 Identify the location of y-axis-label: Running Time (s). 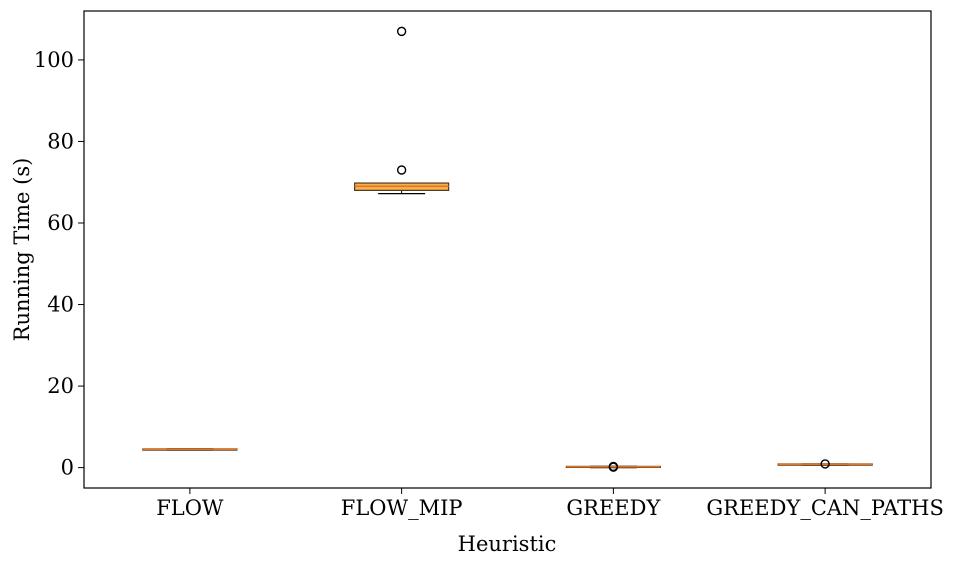
(22, 250).